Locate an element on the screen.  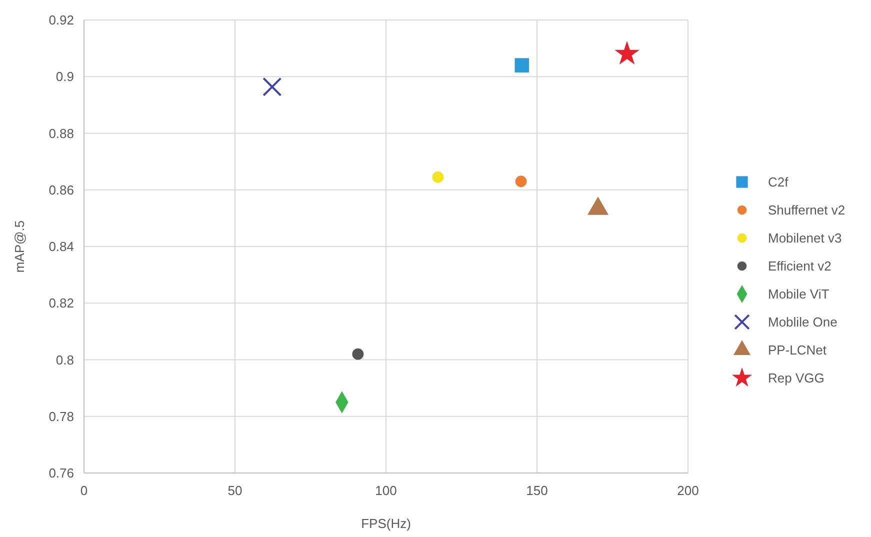
y-tick-label: 0.78 is located at coordinates (61, 416).